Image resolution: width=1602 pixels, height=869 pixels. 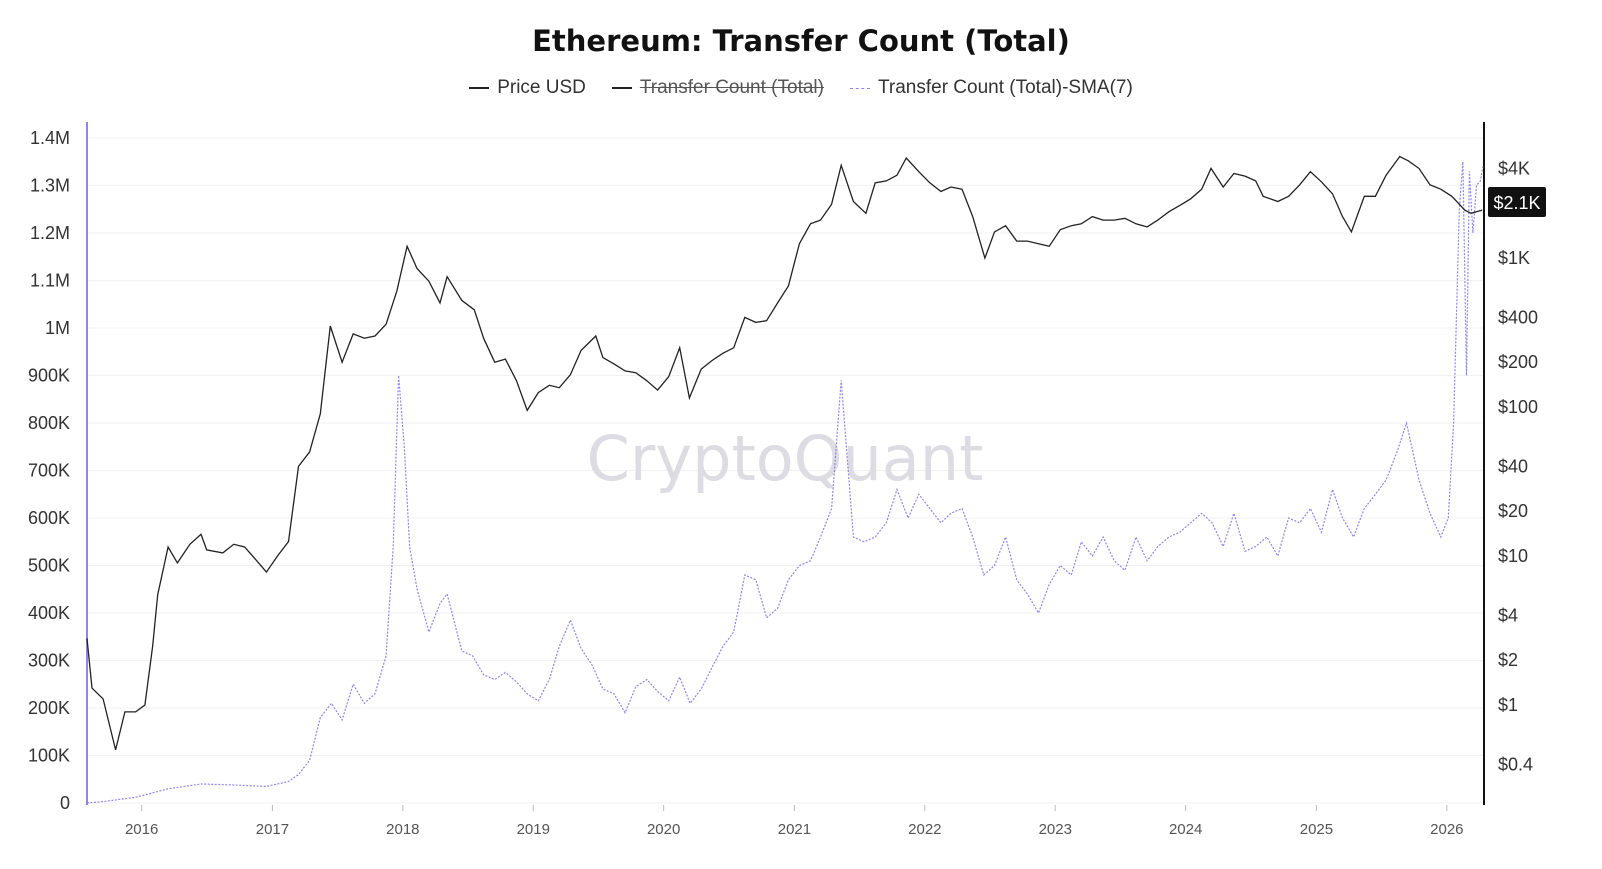 What do you see at coordinates (50, 233) in the screenshot?
I see `y-left-tick-label: 1.2M` at bounding box center [50, 233].